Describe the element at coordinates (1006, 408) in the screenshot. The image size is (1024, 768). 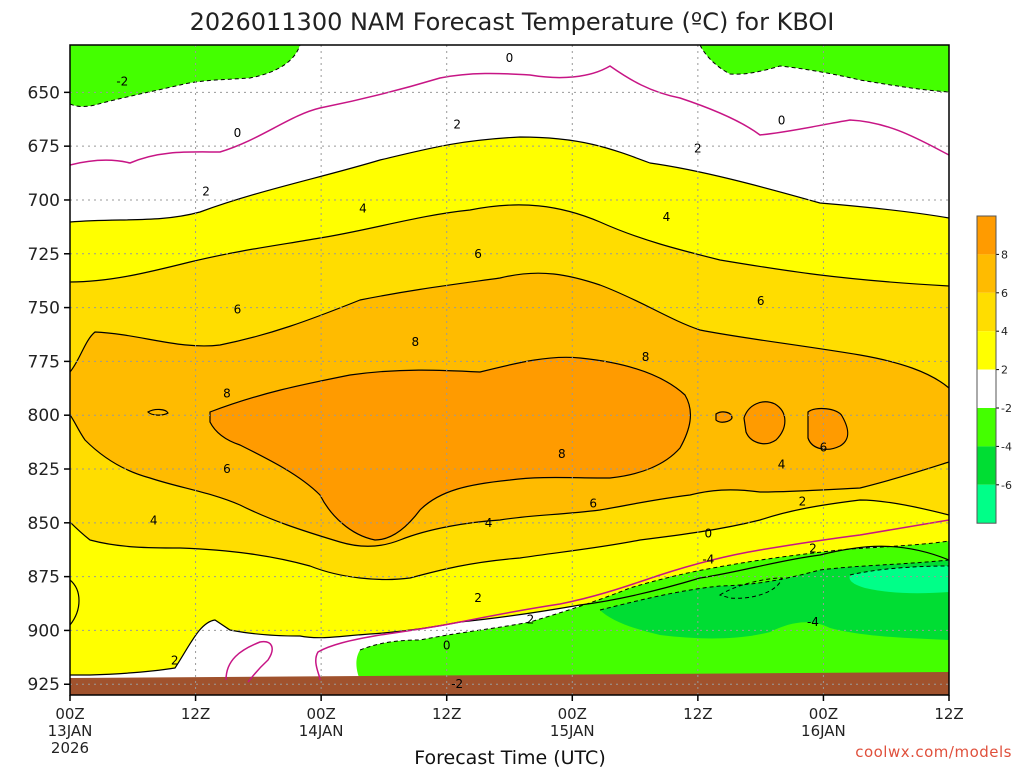
I see `colorbar-label: -2` at that location.